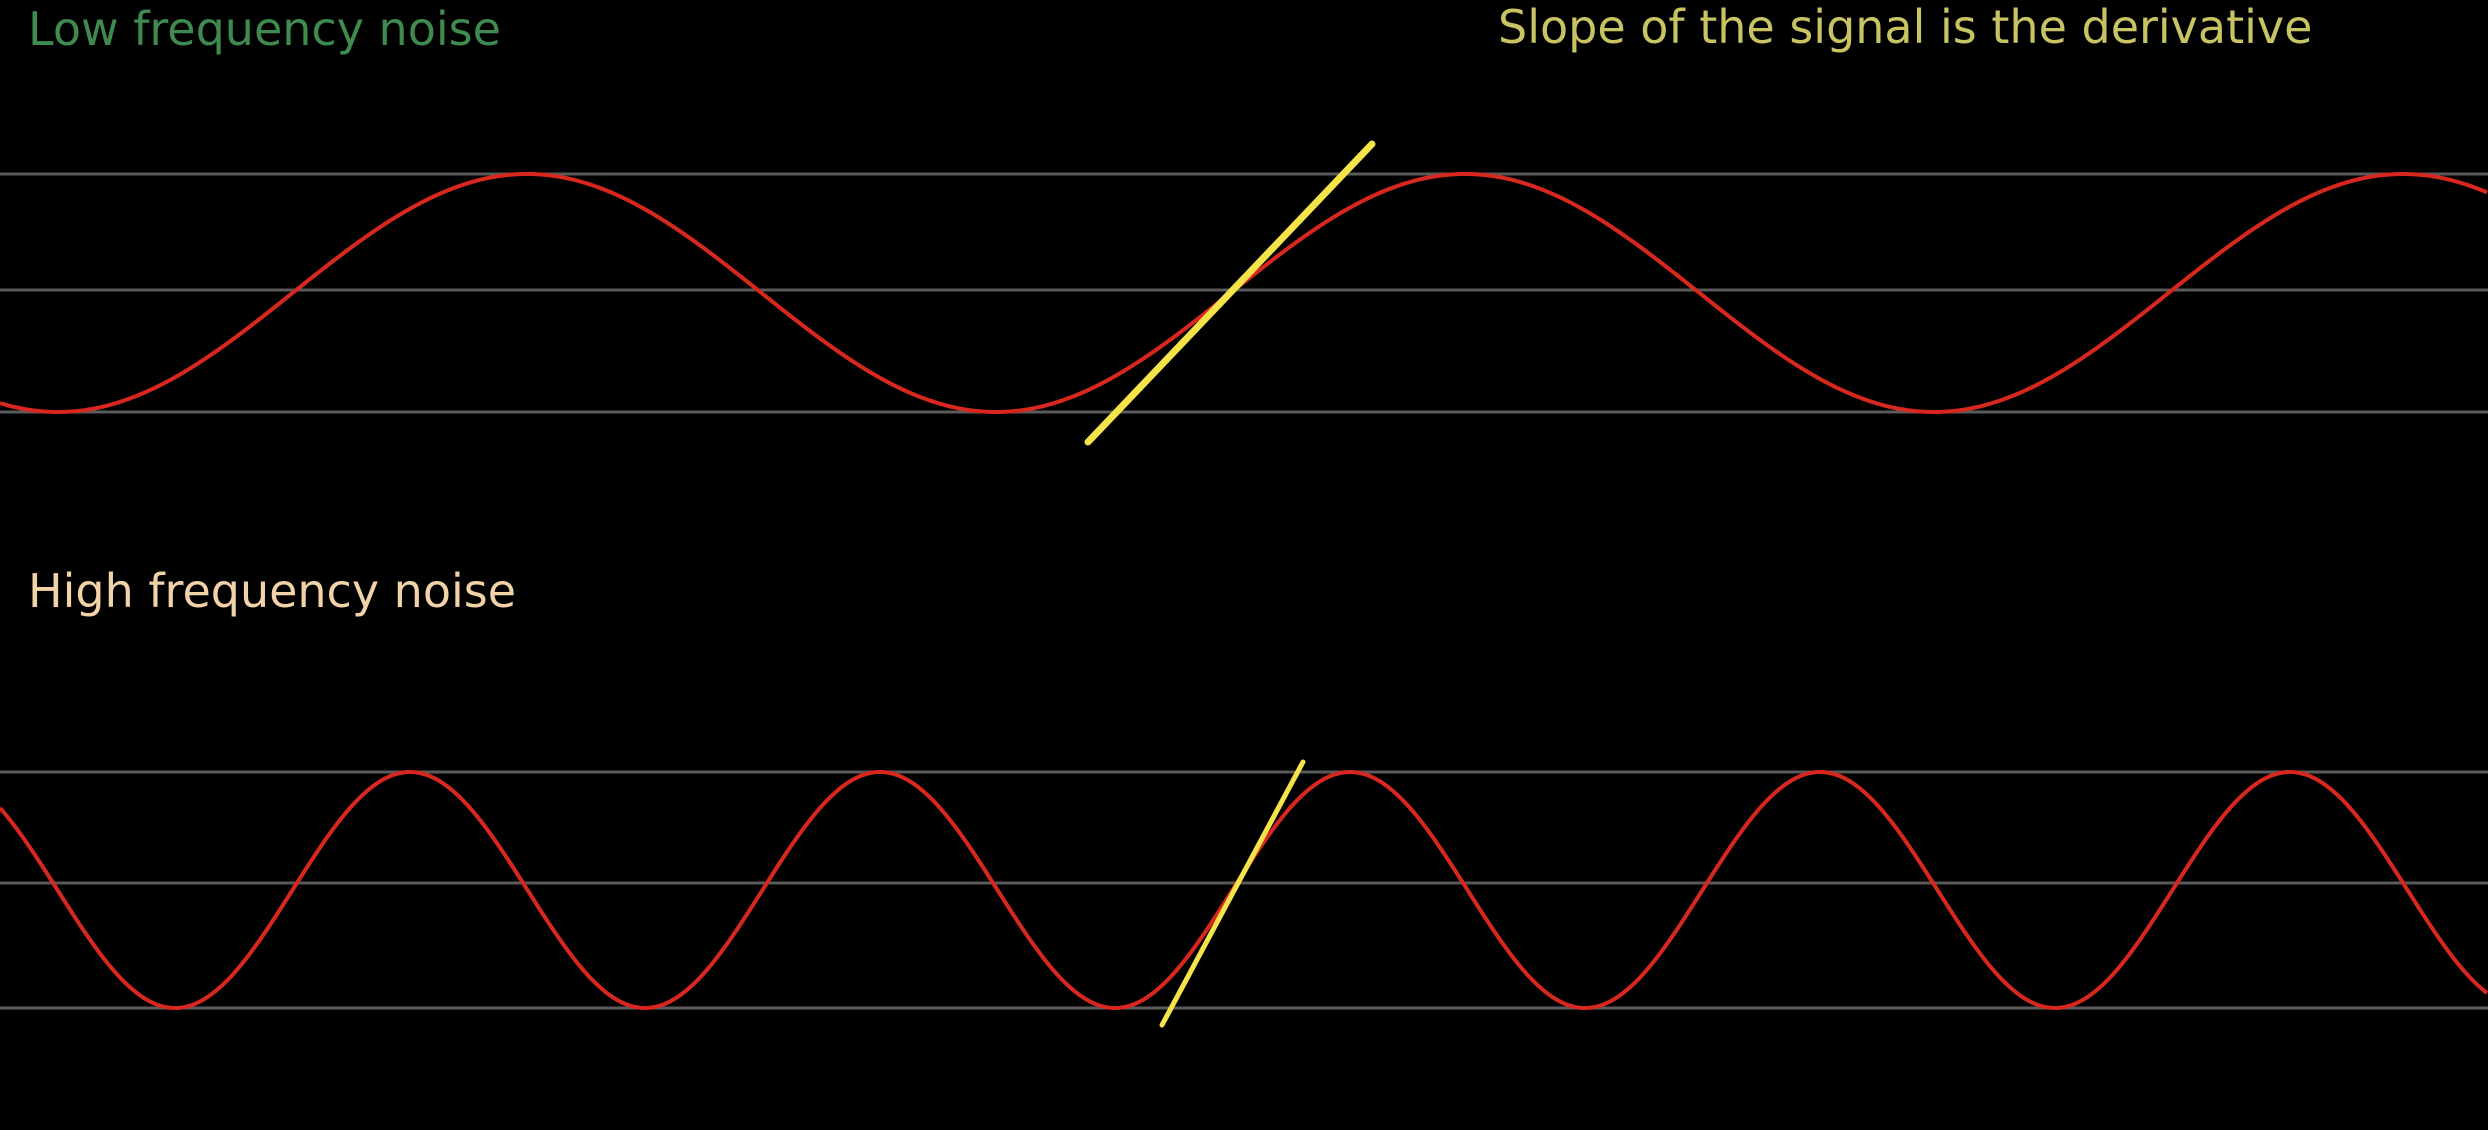  Describe the element at coordinates (1232, 893) in the screenshot. I see `high-frequency-tangent-line` at that location.